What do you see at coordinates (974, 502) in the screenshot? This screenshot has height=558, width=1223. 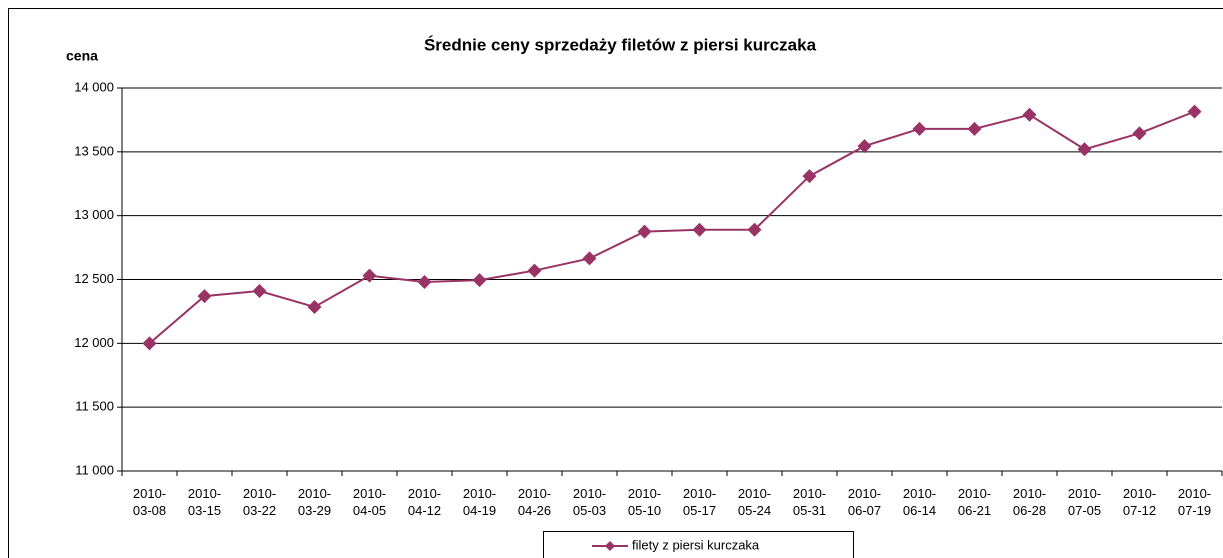 I see `x-tick-label: 2010-06-21` at bounding box center [974, 502].